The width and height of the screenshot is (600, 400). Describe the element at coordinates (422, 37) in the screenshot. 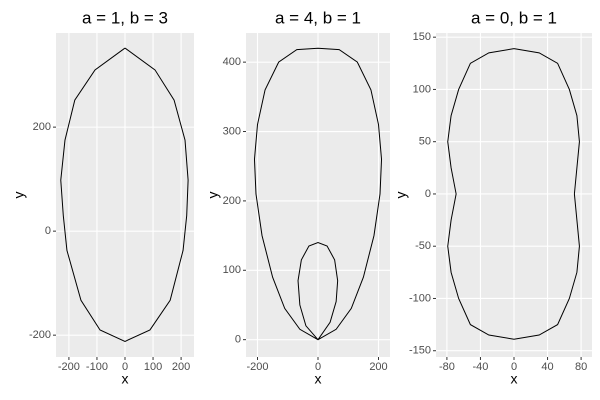

I see `y-tick-label: 150` at that location.